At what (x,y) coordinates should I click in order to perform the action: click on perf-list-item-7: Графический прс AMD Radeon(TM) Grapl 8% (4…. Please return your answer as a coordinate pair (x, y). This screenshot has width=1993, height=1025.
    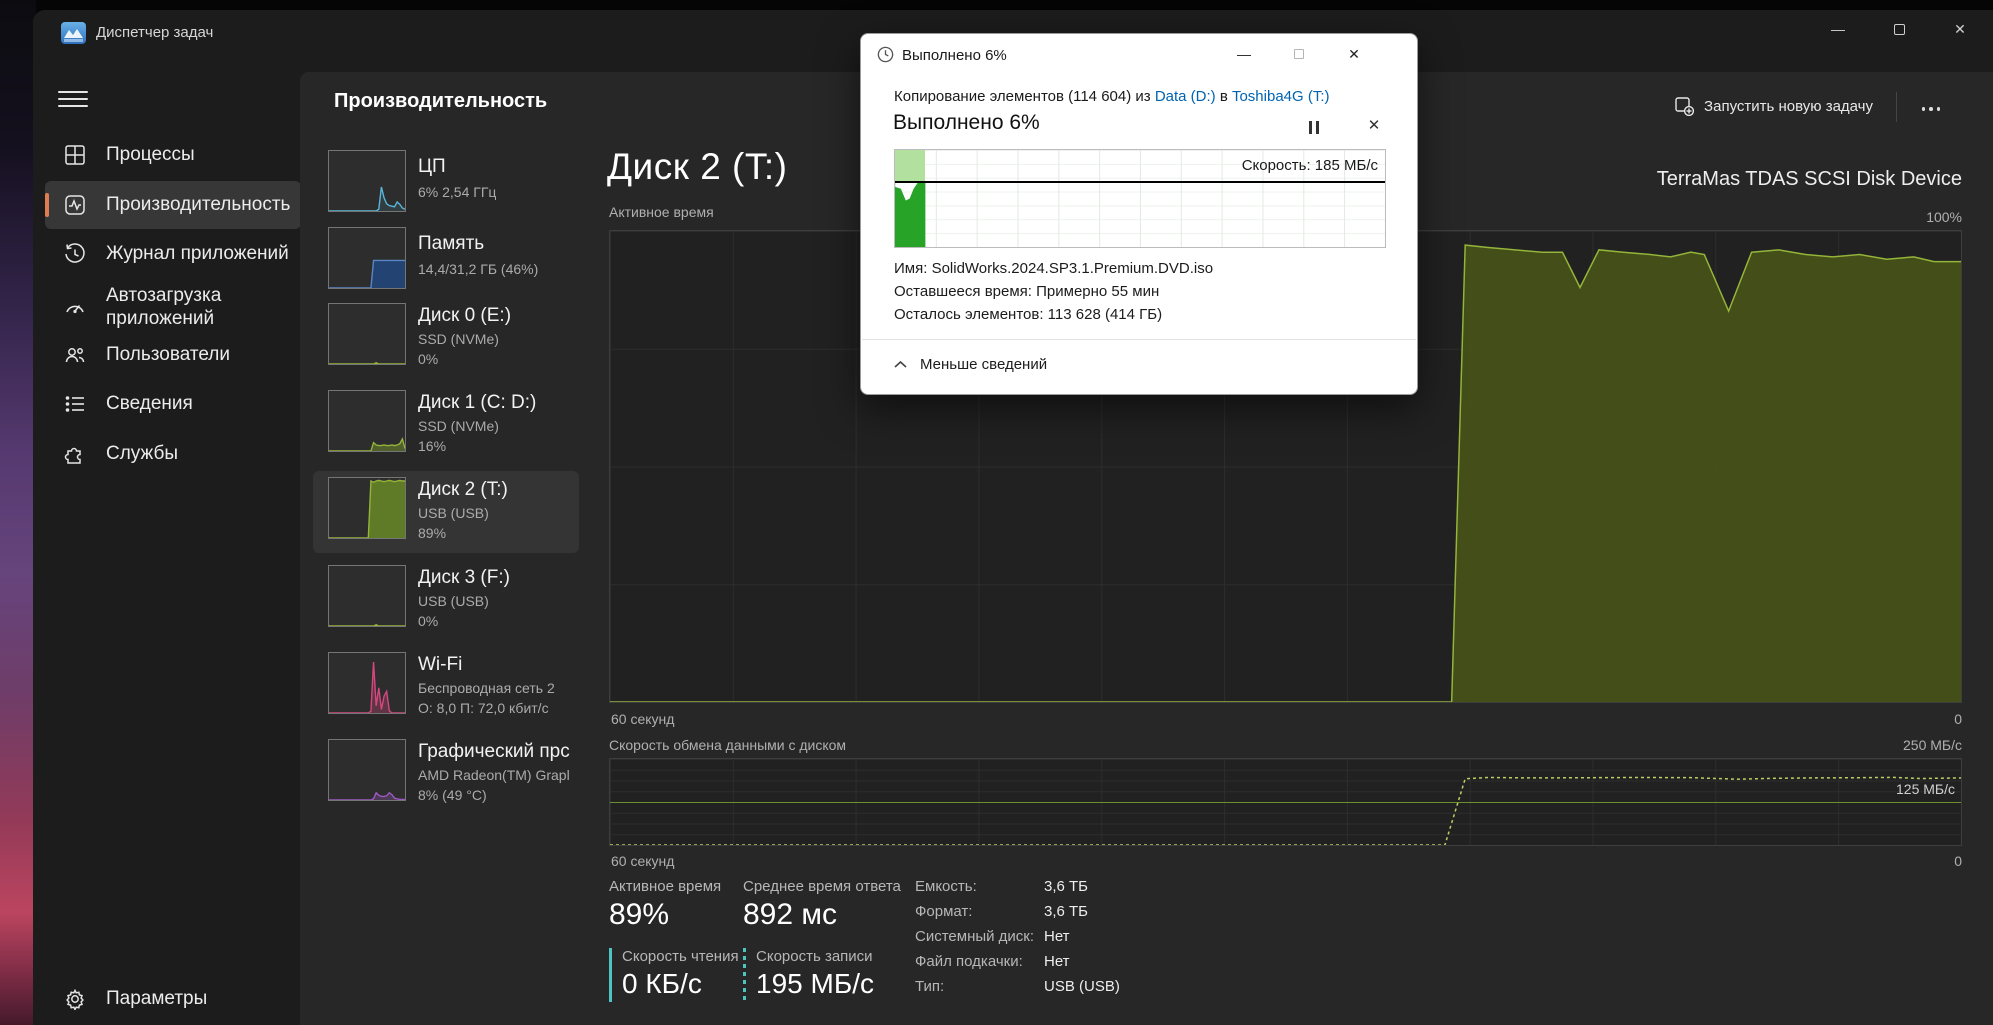
    Looking at the image, I should click on (446, 774).